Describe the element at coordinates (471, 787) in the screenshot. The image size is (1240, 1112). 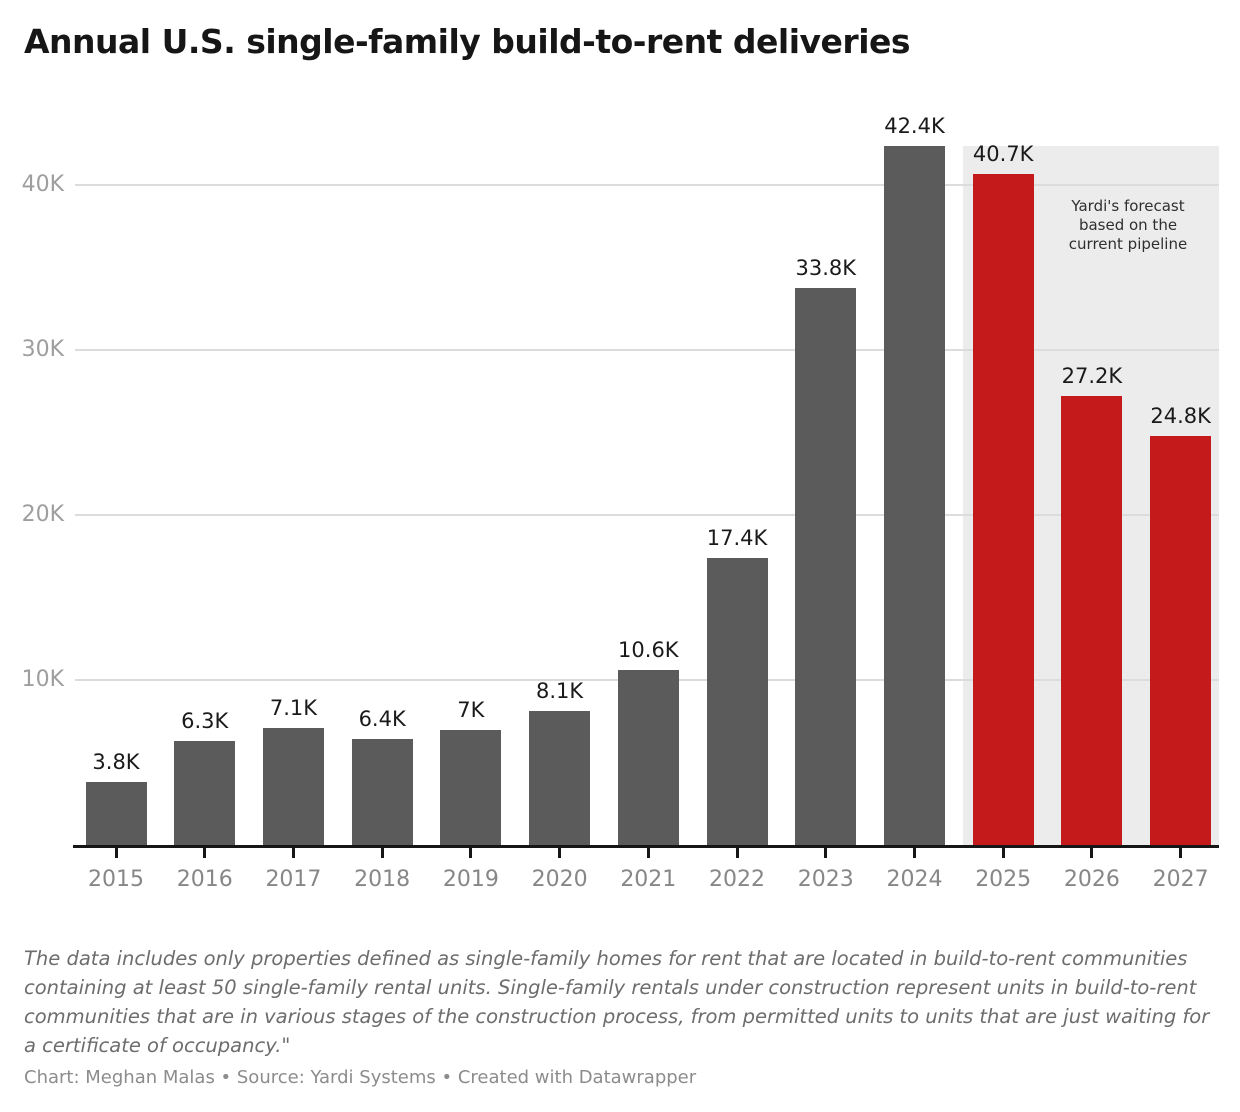
I see `bar-2019` at that location.